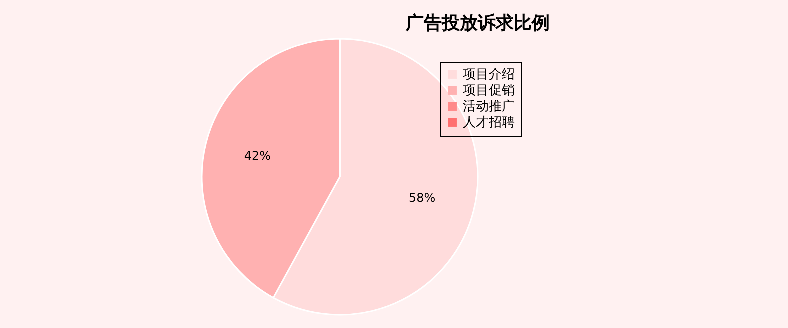 This screenshot has width=788, height=328. I want to click on legend-label: 项目促销, so click(489, 91).